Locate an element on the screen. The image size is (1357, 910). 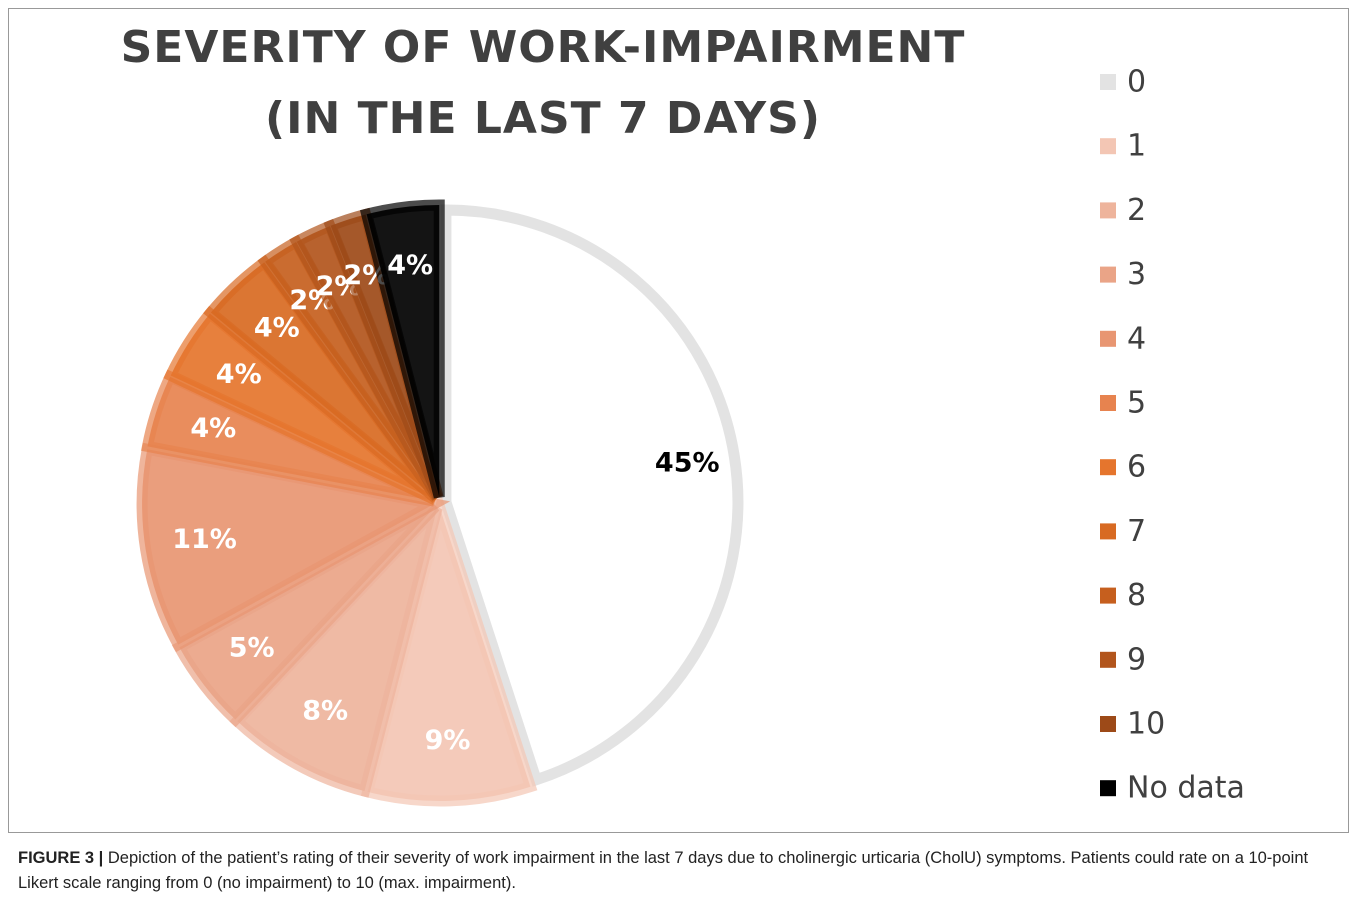
legend-label: 6 is located at coordinates (1136, 467).